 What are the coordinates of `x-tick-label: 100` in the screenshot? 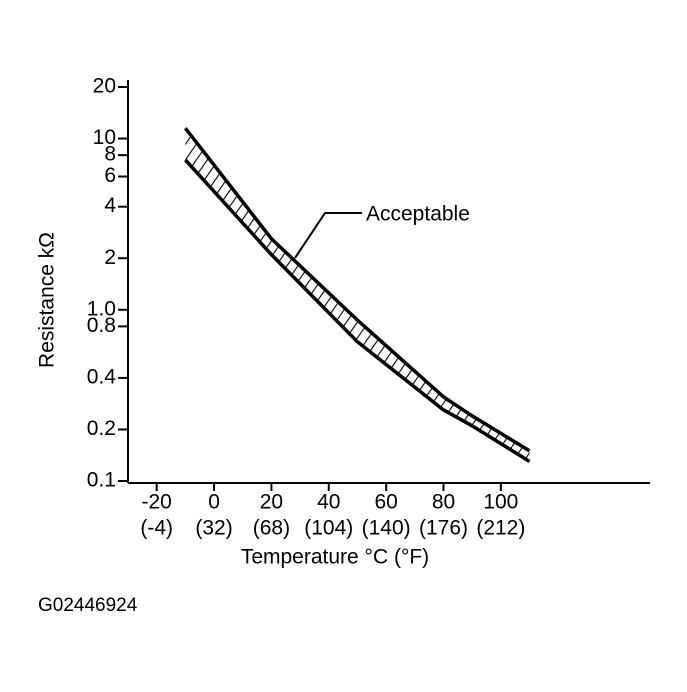 It's located at (500, 502).